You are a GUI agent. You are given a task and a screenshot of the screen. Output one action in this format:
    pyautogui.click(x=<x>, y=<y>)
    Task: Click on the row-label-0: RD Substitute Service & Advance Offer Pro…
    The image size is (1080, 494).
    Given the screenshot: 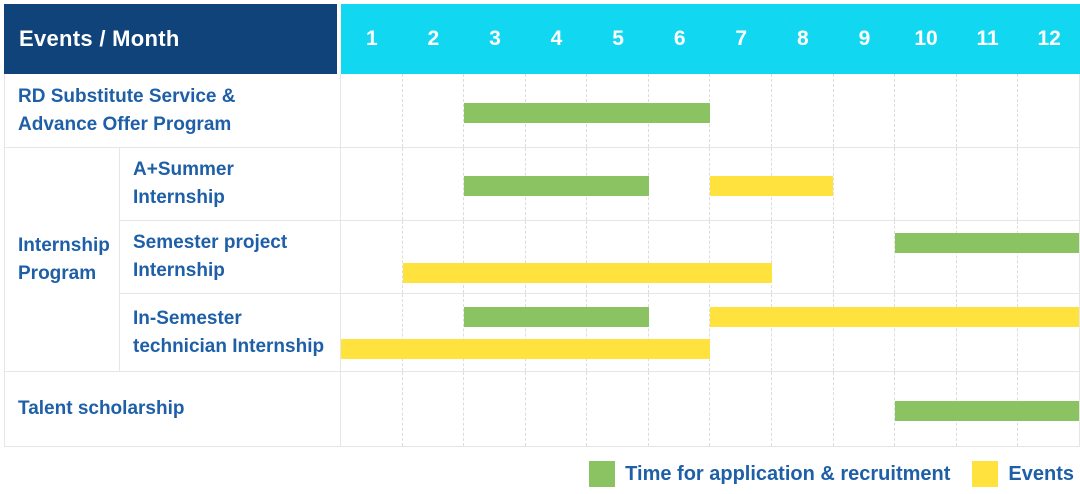 What is the action you would take?
    pyautogui.click(x=173, y=110)
    